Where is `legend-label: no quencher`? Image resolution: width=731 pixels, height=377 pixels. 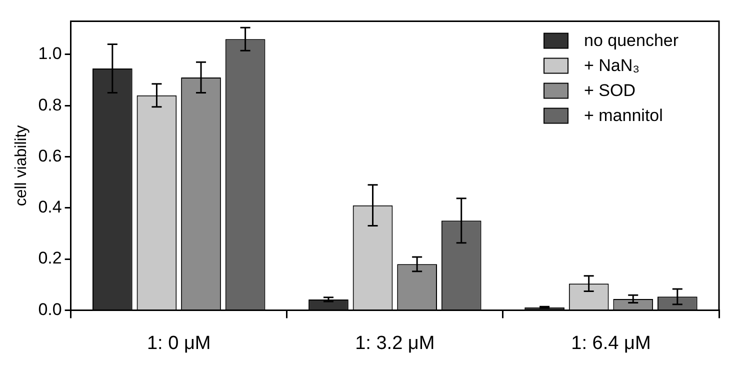 legend-label: no quencher is located at coordinates (631, 40).